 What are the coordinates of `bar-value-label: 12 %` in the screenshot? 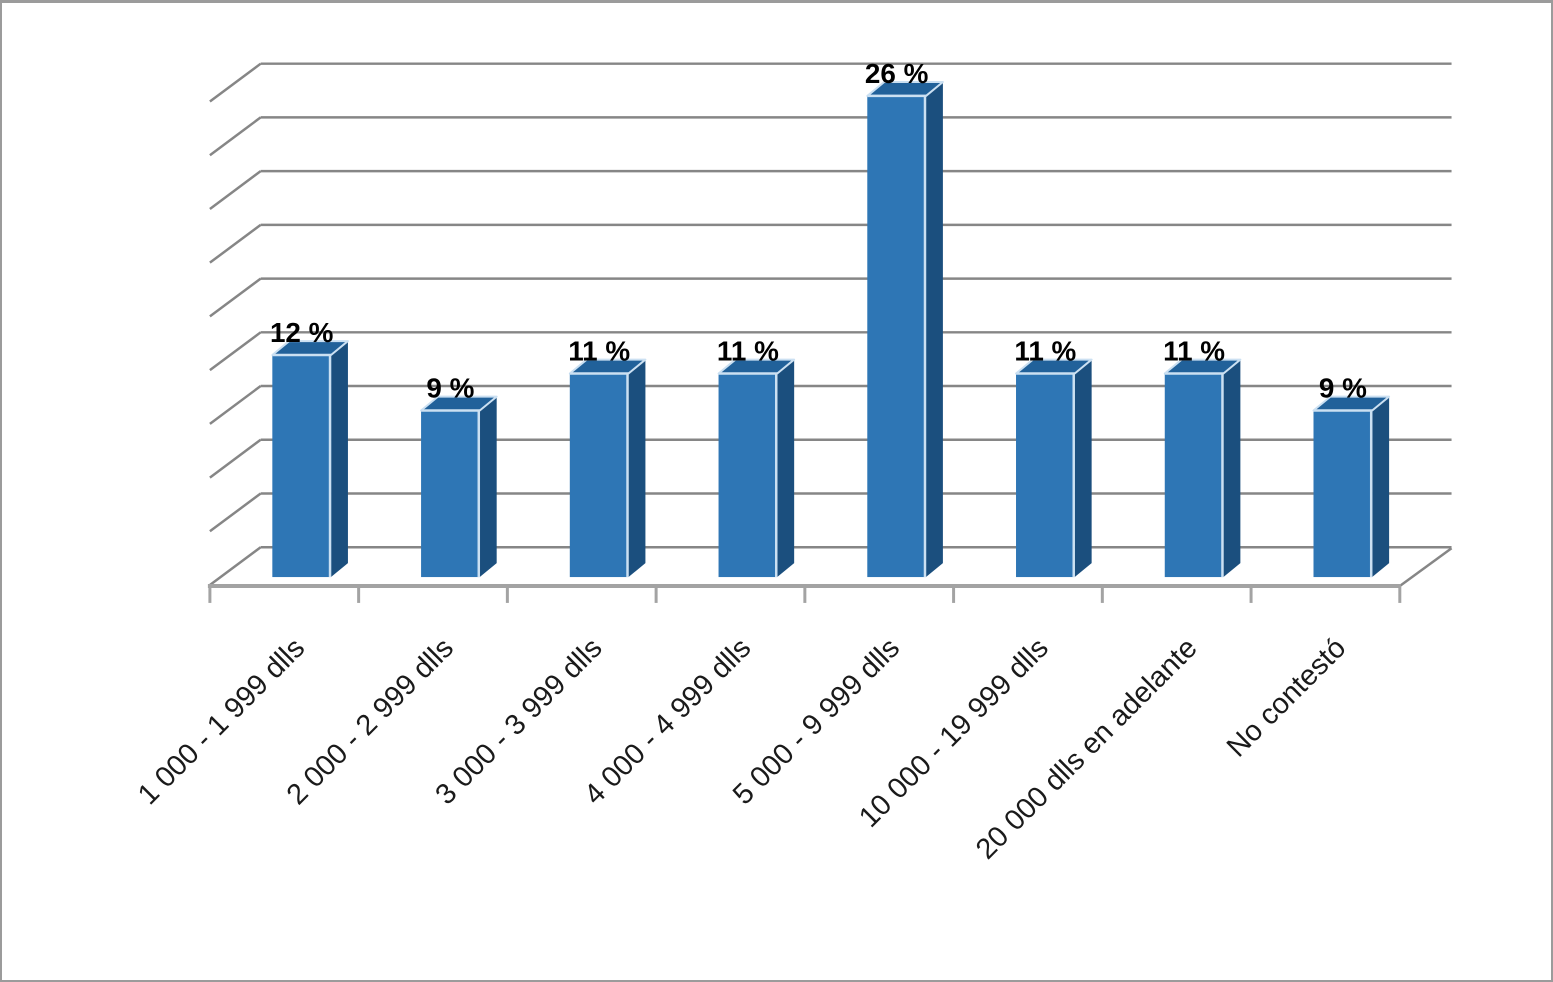 It's located at (302, 332).